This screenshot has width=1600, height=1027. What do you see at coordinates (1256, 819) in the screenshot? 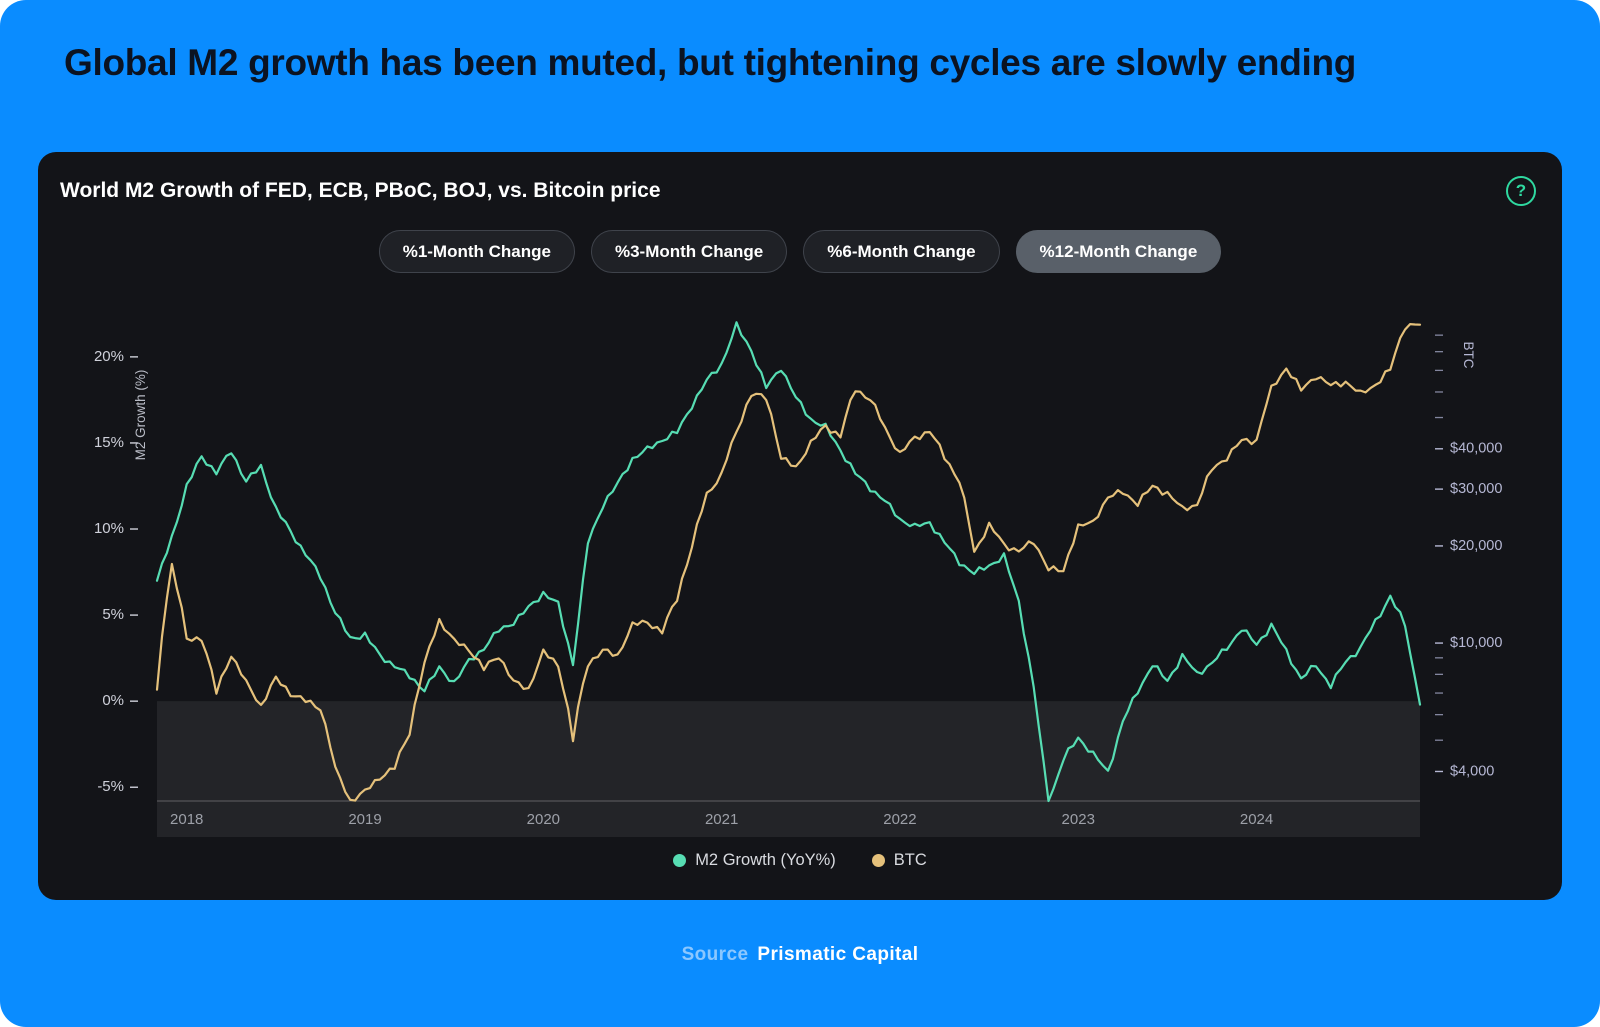
I see `x-tick-label: 2024` at bounding box center [1256, 819].